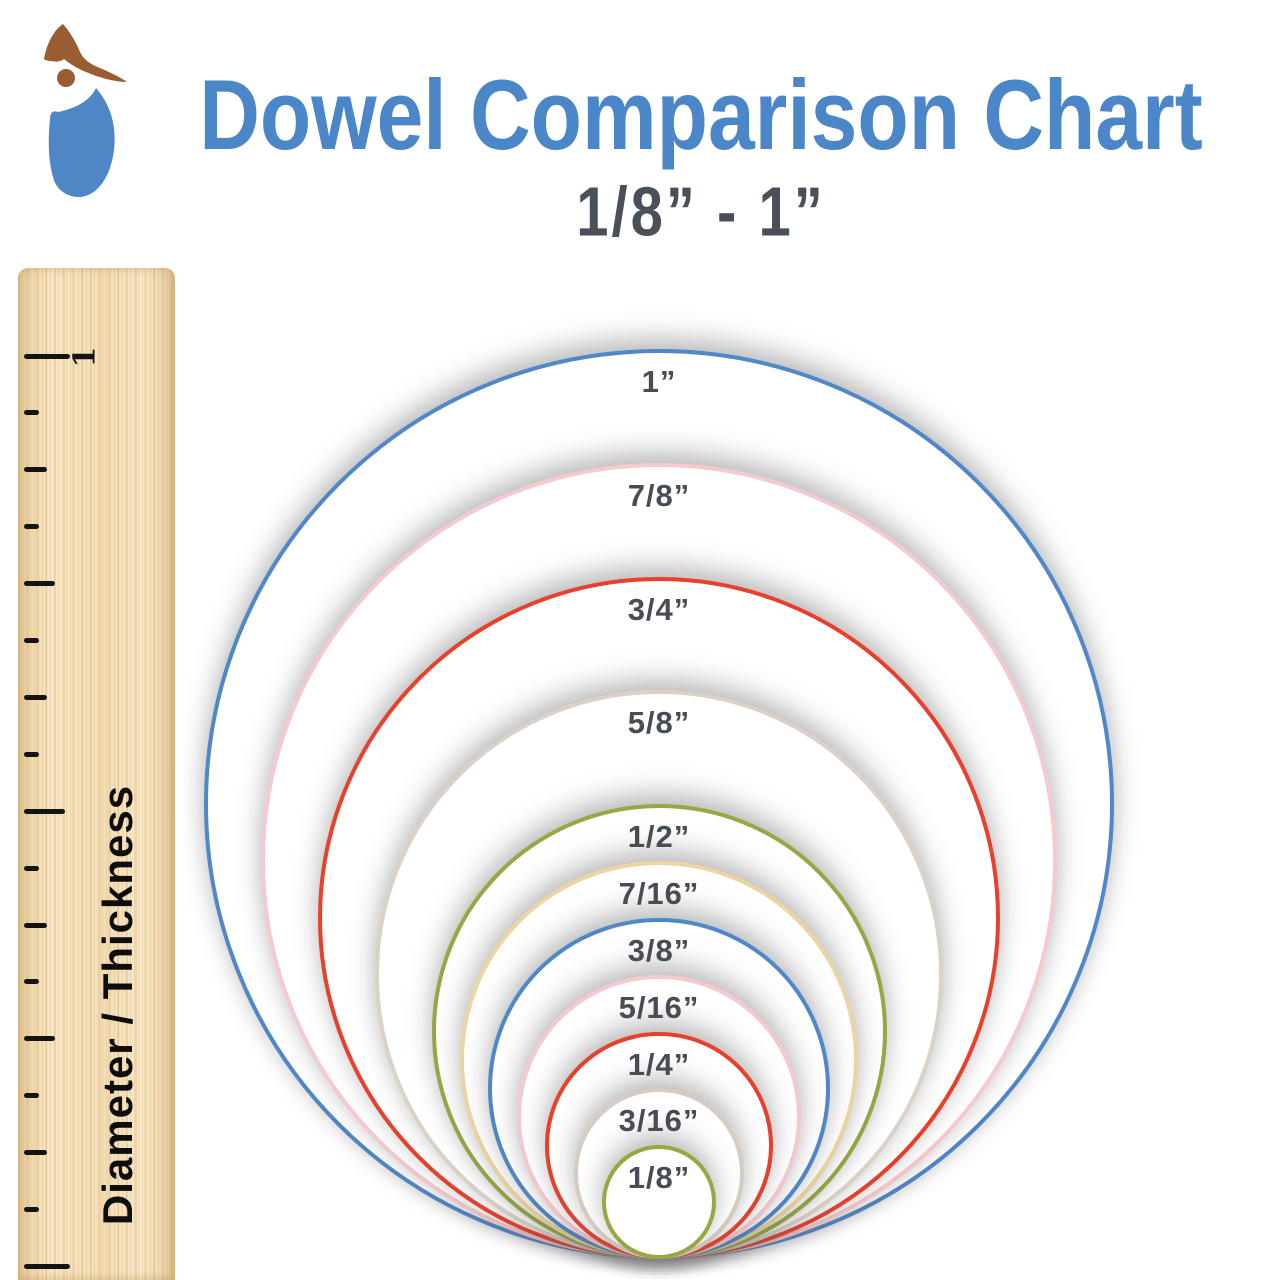 The height and width of the screenshot is (1280, 1280). Describe the element at coordinates (659, 950) in the screenshot. I see `dowel-circle-label: 3/8”` at that location.